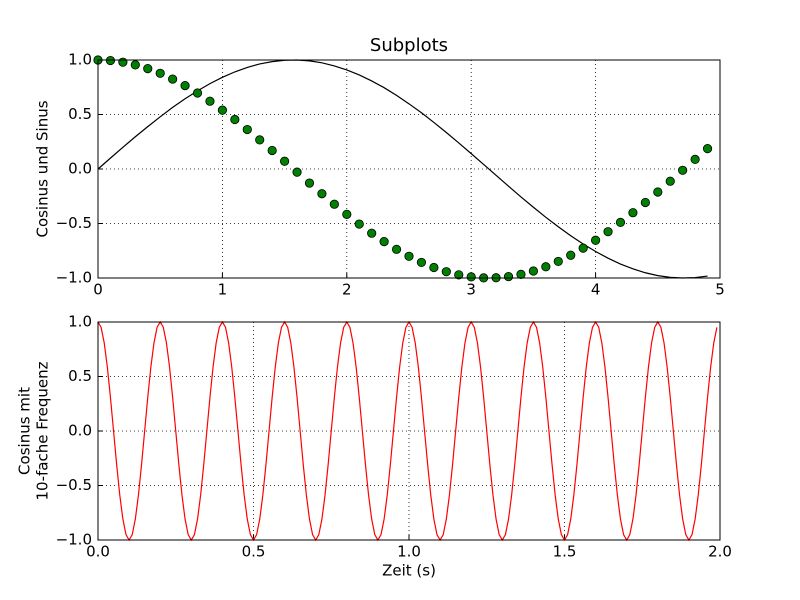 This screenshot has height=600, width=800. Describe the element at coordinates (25, 431) in the screenshot. I see `y-axis-label: Cosinus mit` at that location.